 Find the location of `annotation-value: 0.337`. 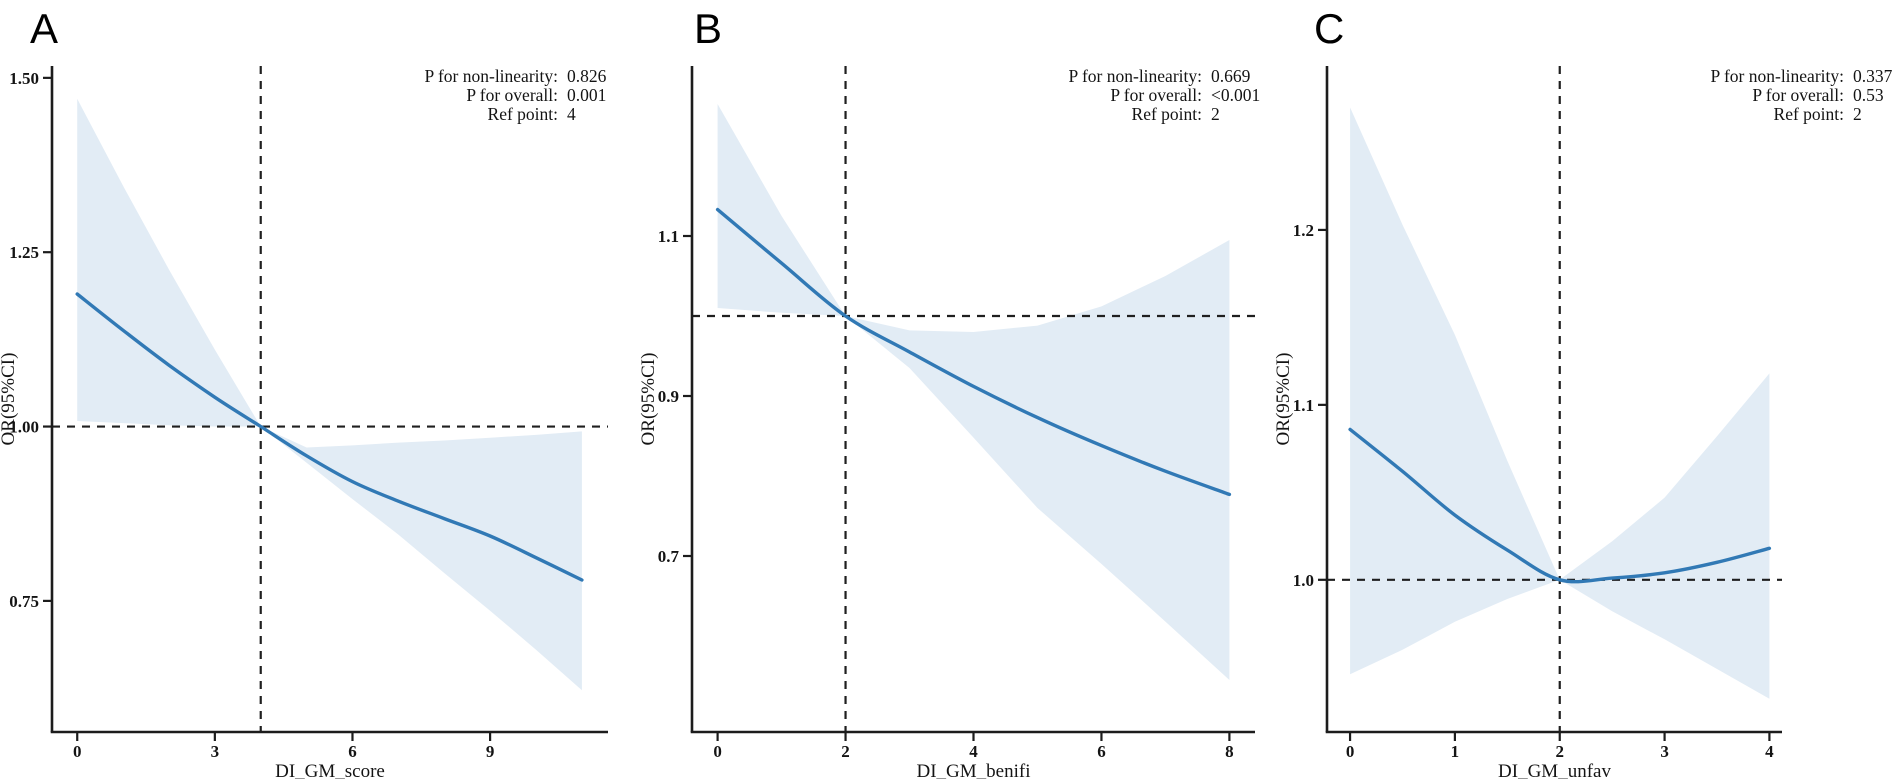

annotation-value: 0.337 is located at coordinates (1873, 76).